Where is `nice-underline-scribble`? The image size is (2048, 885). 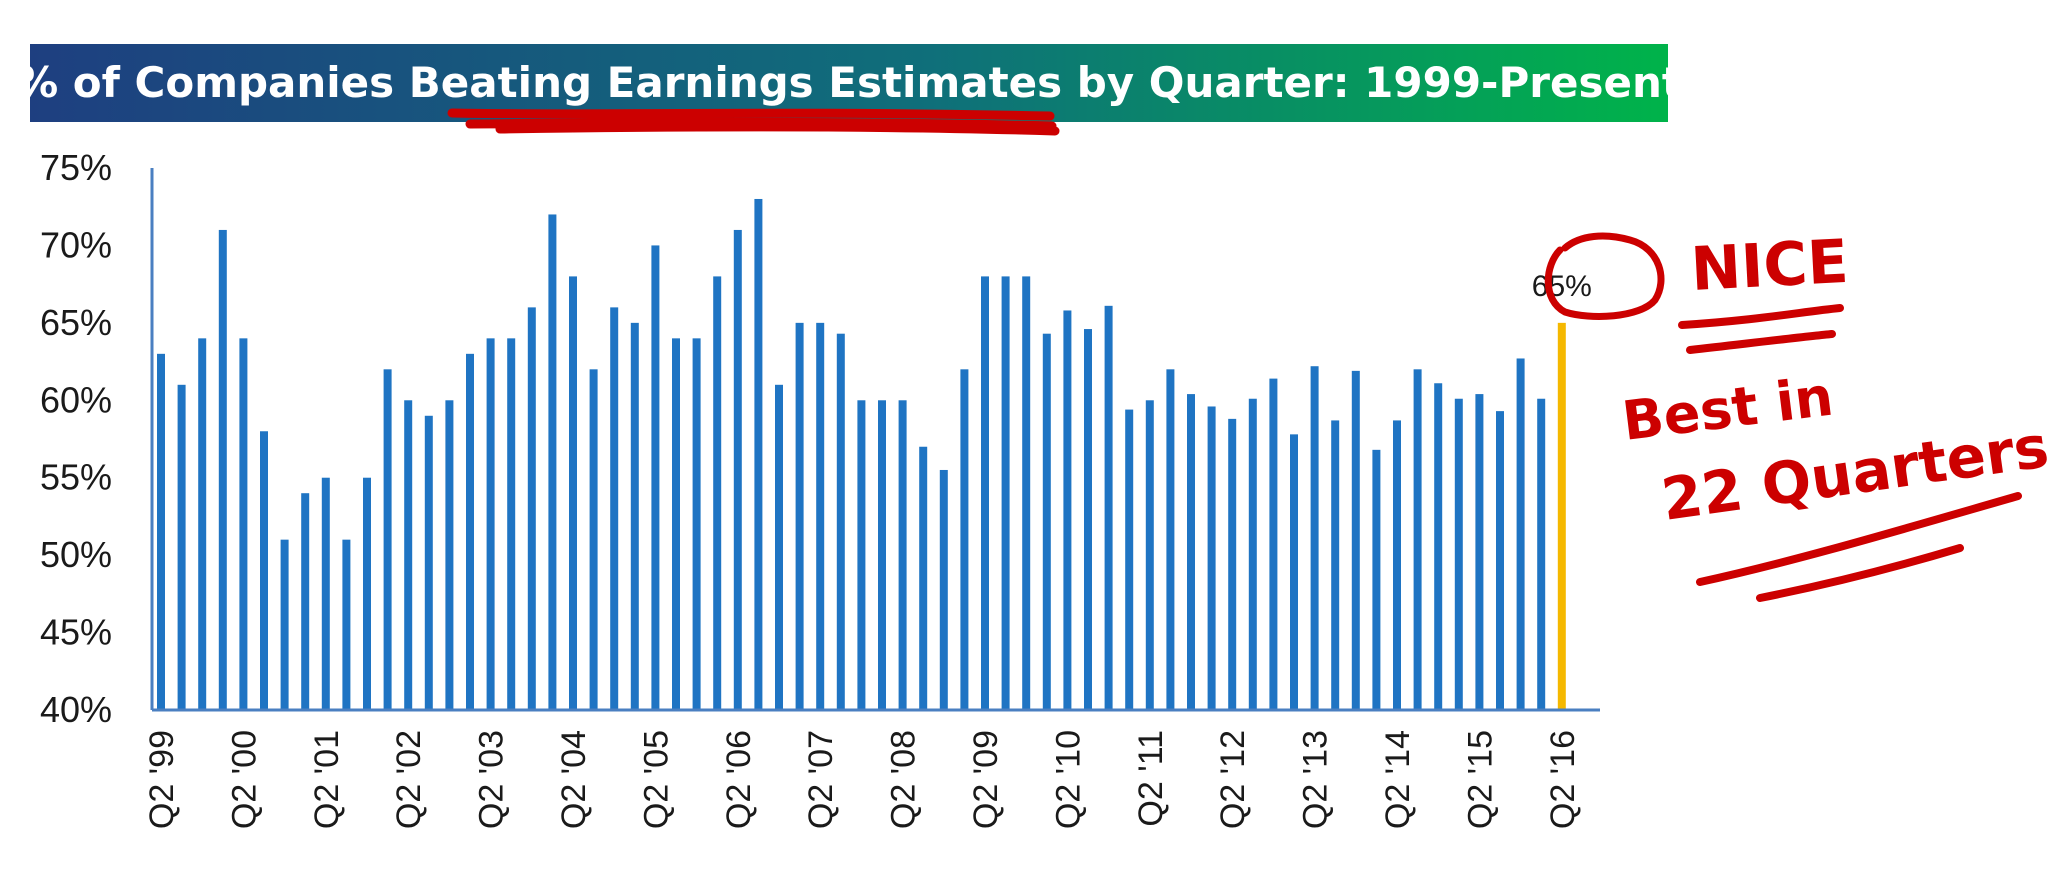 nice-underline-scribble is located at coordinates (1761, 329).